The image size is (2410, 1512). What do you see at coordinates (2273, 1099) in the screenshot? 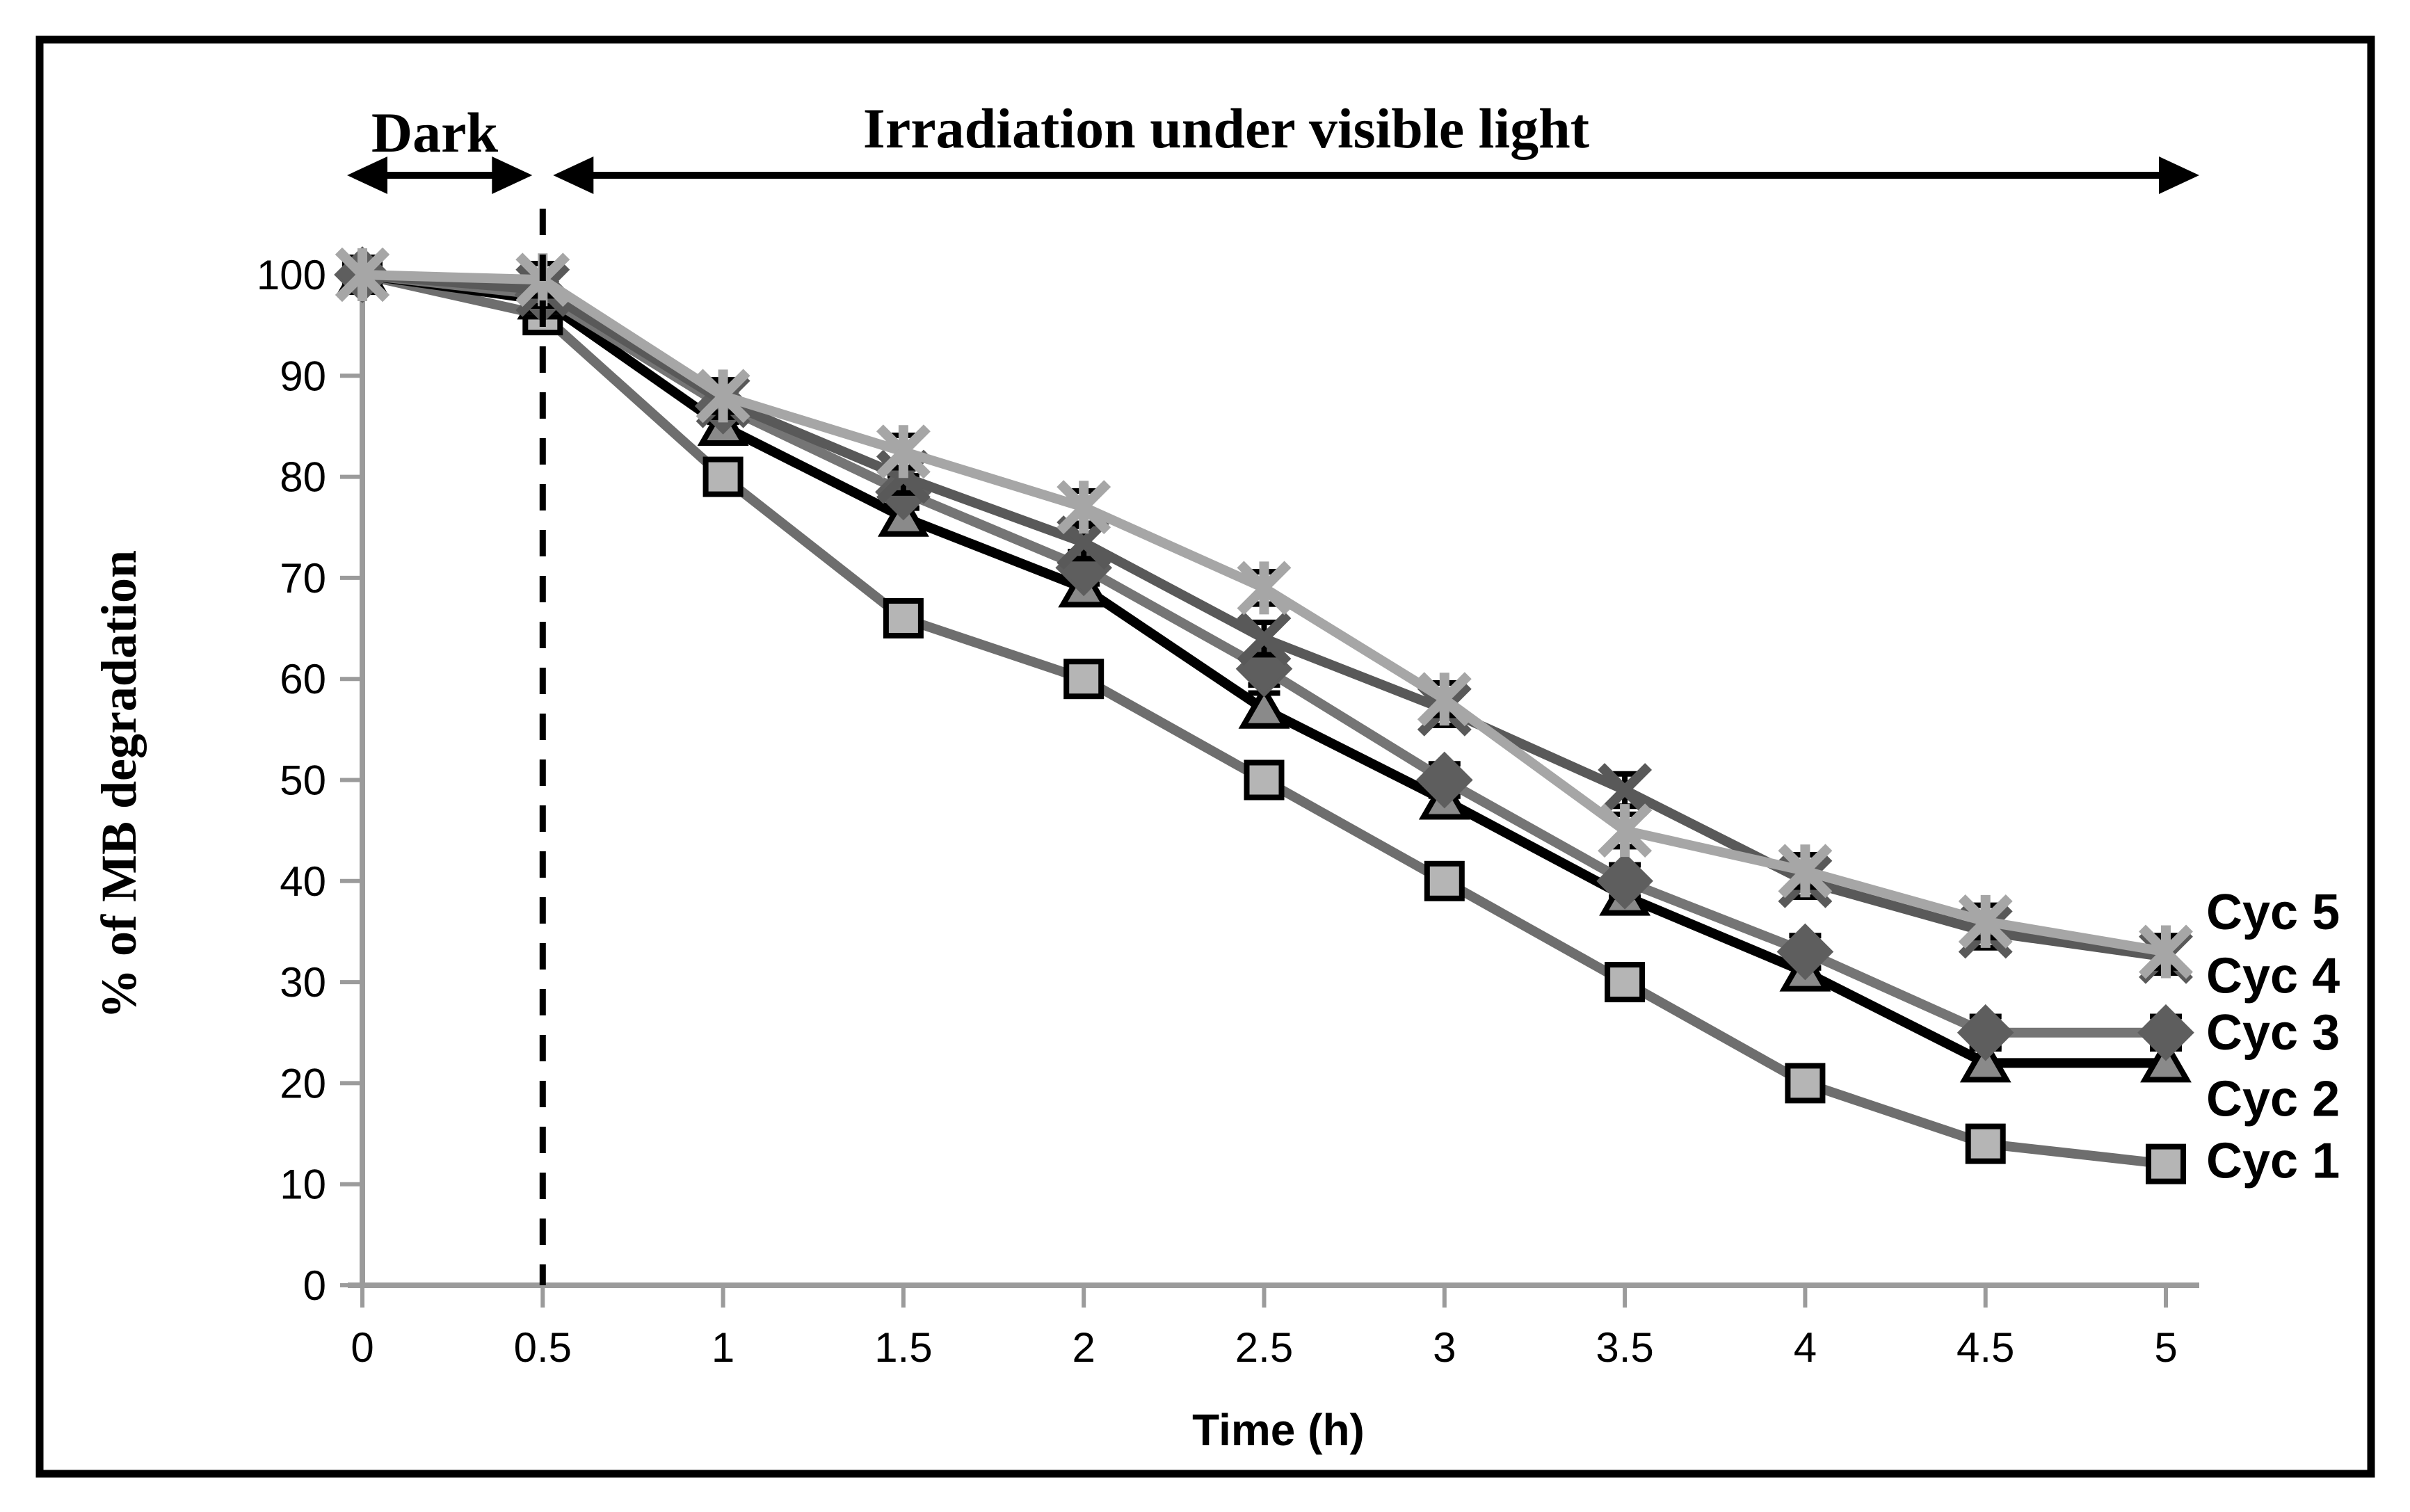
I see `series-label: Cyc 2` at bounding box center [2273, 1099].